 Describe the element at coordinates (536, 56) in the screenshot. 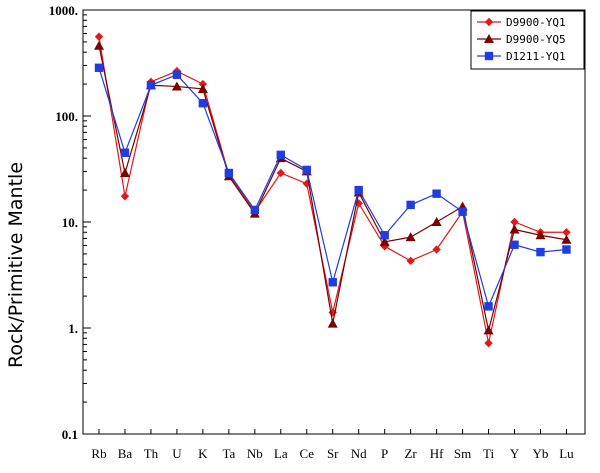

I see `legend-label-d1211-yq1: D1211-YQ1` at that location.